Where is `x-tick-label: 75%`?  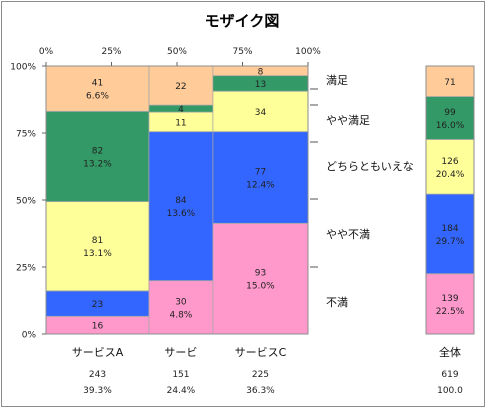
x-tick-label: 75% is located at coordinates (242, 52).